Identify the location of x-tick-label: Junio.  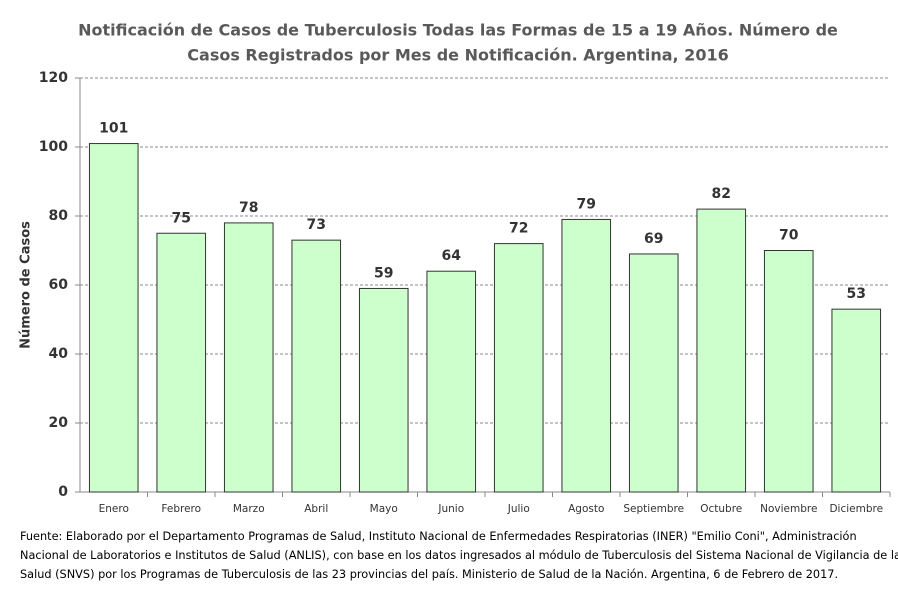
(450, 509).